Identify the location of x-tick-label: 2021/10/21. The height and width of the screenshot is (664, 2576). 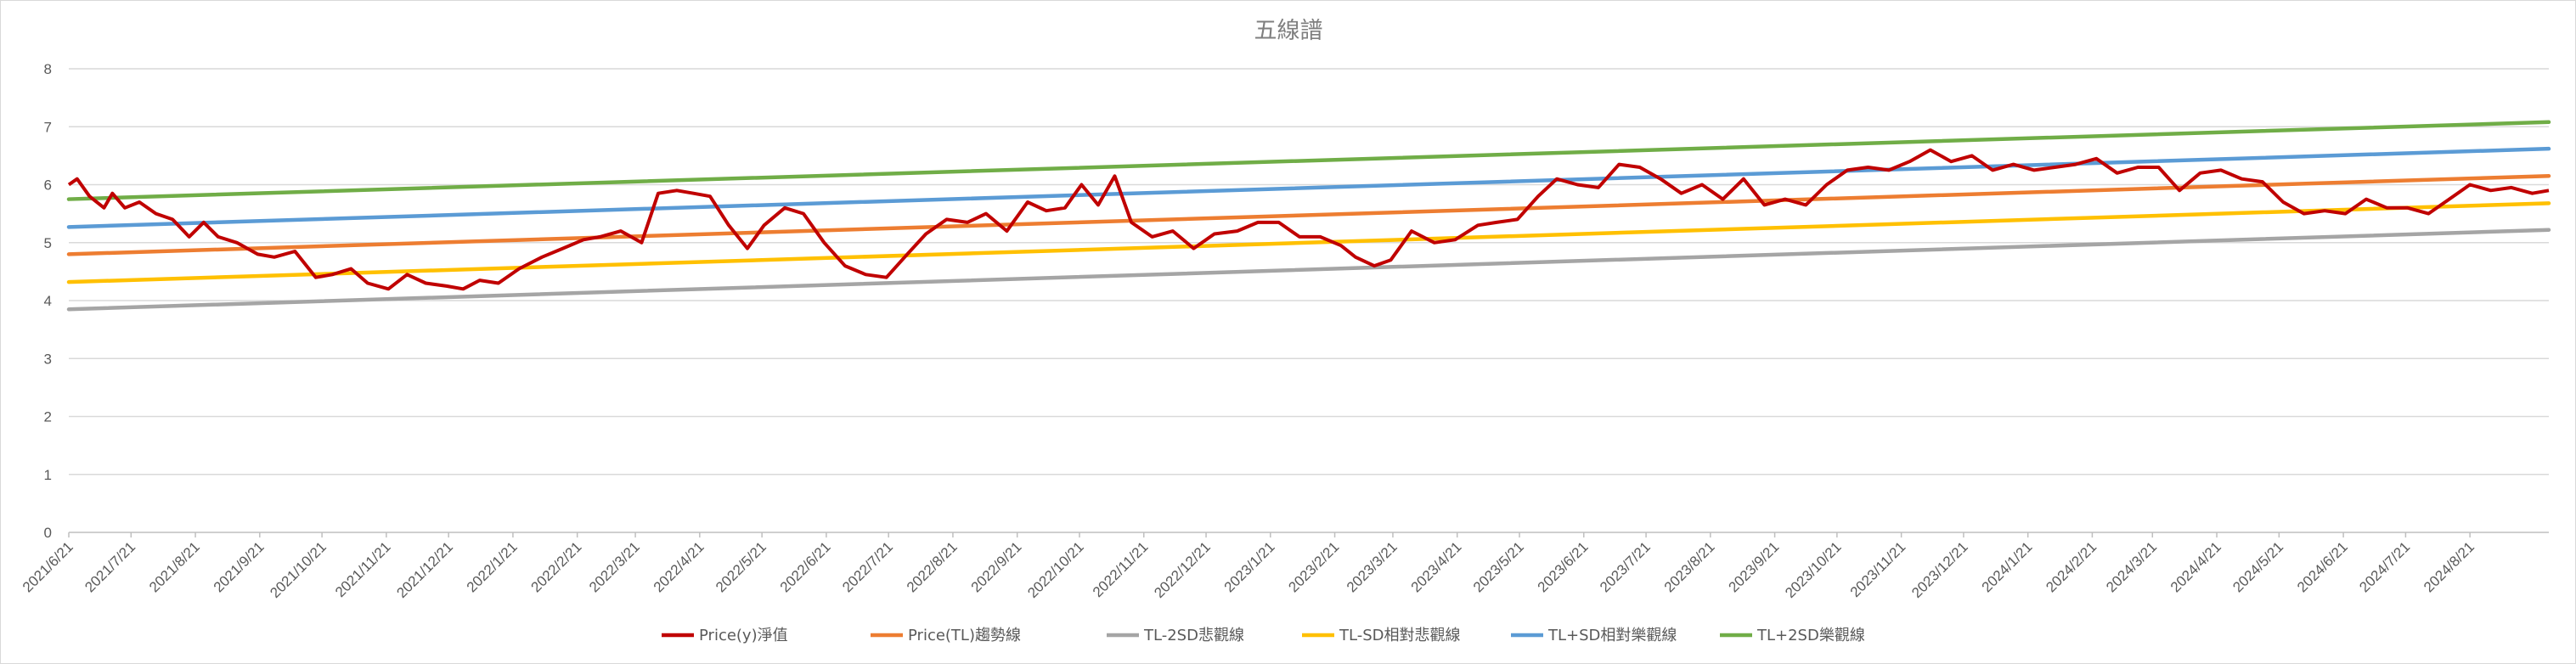
(298, 569).